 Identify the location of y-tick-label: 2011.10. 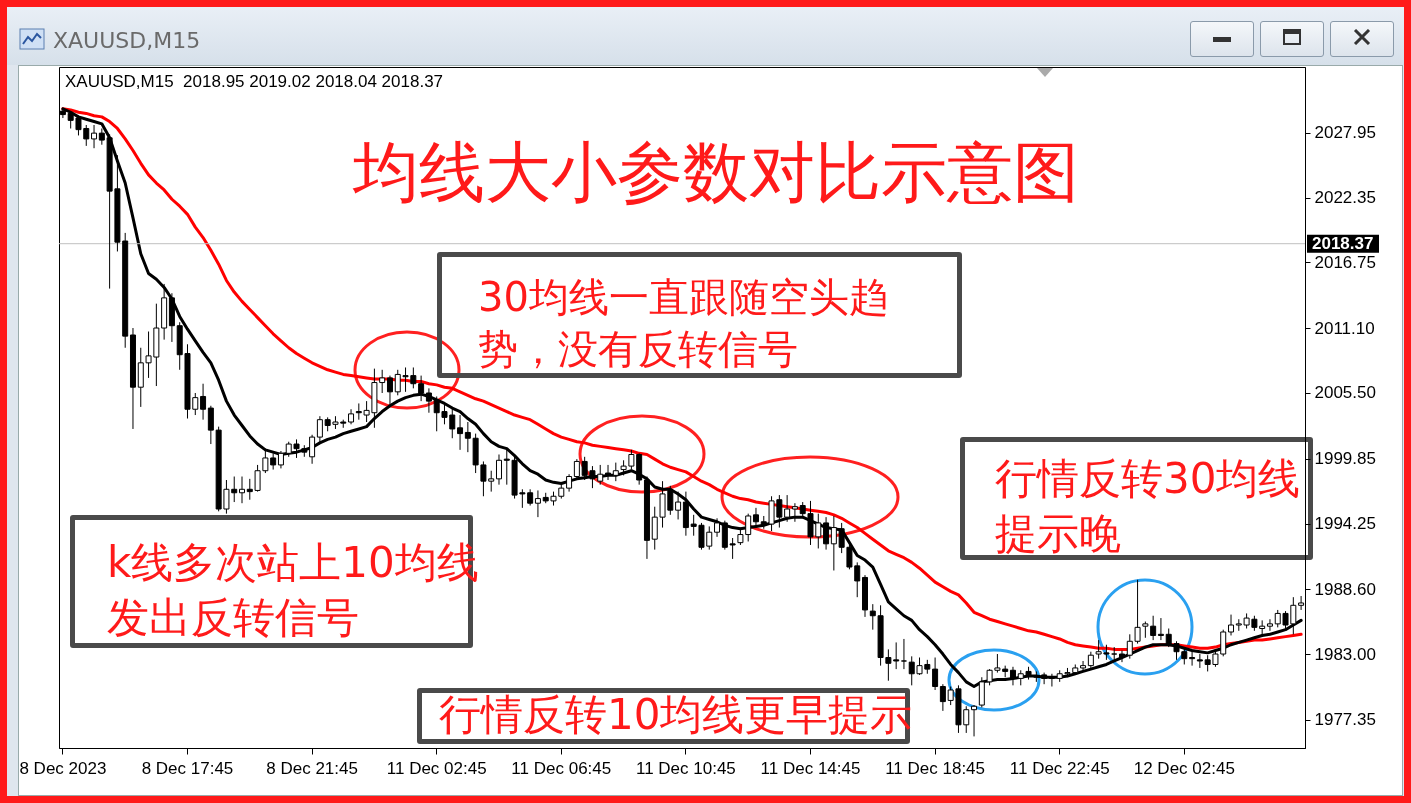
(1344, 328).